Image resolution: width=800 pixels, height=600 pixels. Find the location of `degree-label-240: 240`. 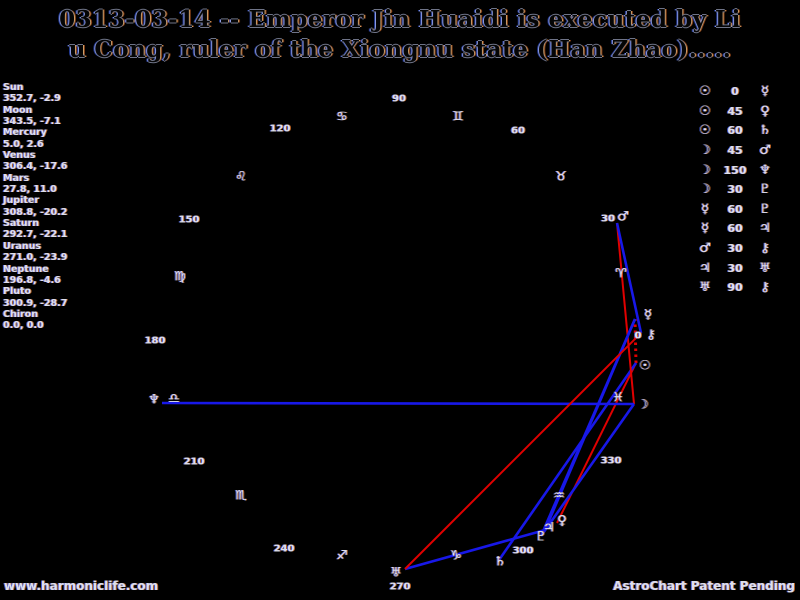

degree-label-240: 240 is located at coordinates (284, 549).